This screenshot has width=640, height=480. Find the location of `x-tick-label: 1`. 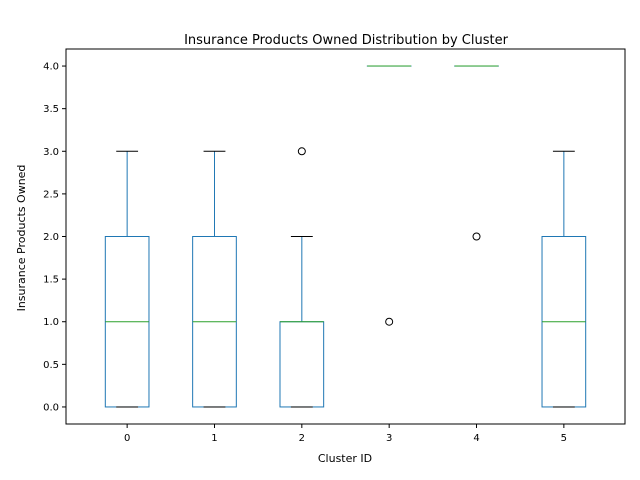

x-tick-label: 1 is located at coordinates (214, 438).